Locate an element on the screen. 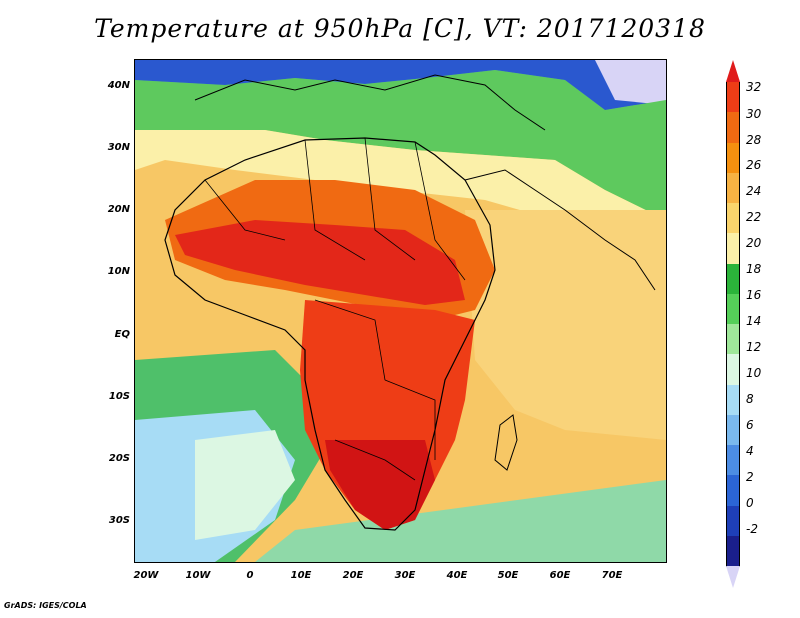  colorbar-label: 32 is located at coordinates (754, 87).